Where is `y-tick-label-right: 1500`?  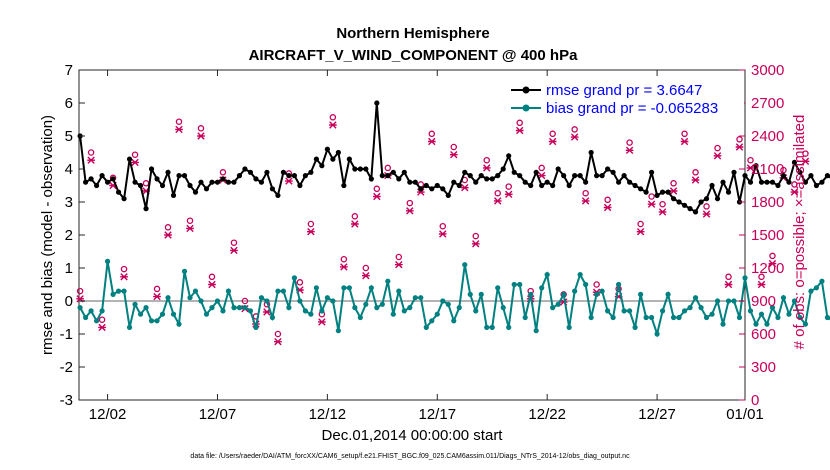 y-tick-label-right: 1500 is located at coordinates (767, 235).